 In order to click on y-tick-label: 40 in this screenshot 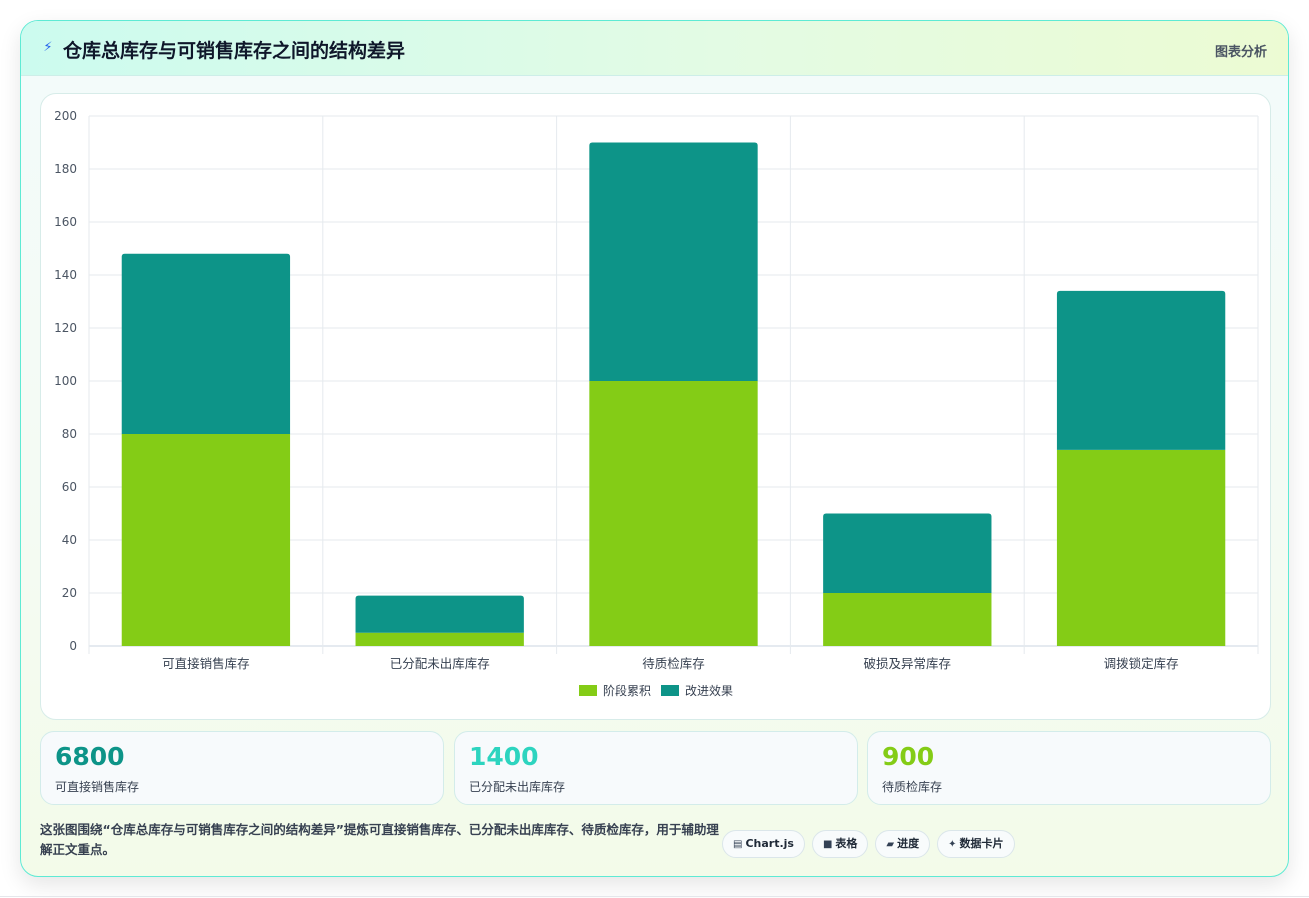, I will do `click(69, 540)`.